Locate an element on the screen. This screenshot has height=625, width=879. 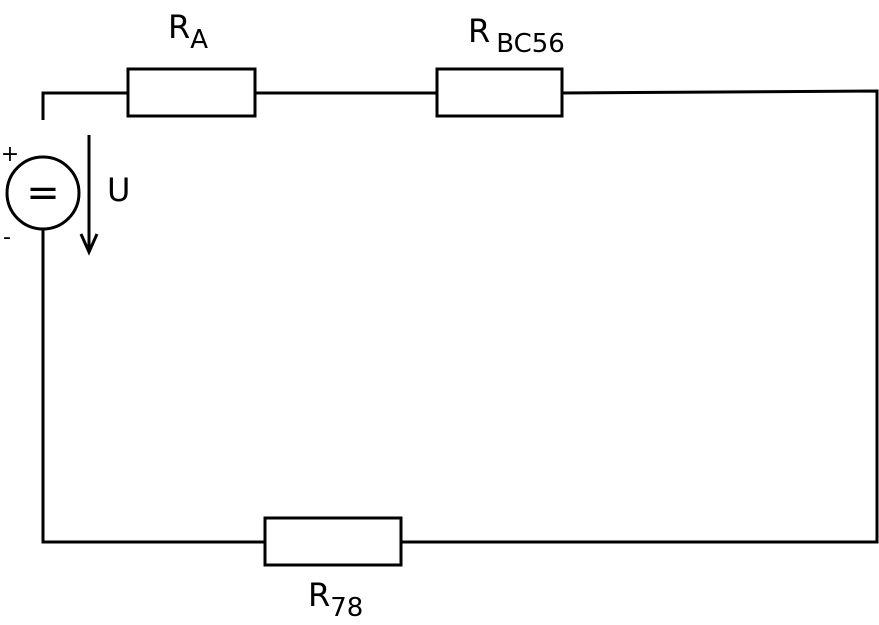
resistor-r78-body is located at coordinates (333, 541).